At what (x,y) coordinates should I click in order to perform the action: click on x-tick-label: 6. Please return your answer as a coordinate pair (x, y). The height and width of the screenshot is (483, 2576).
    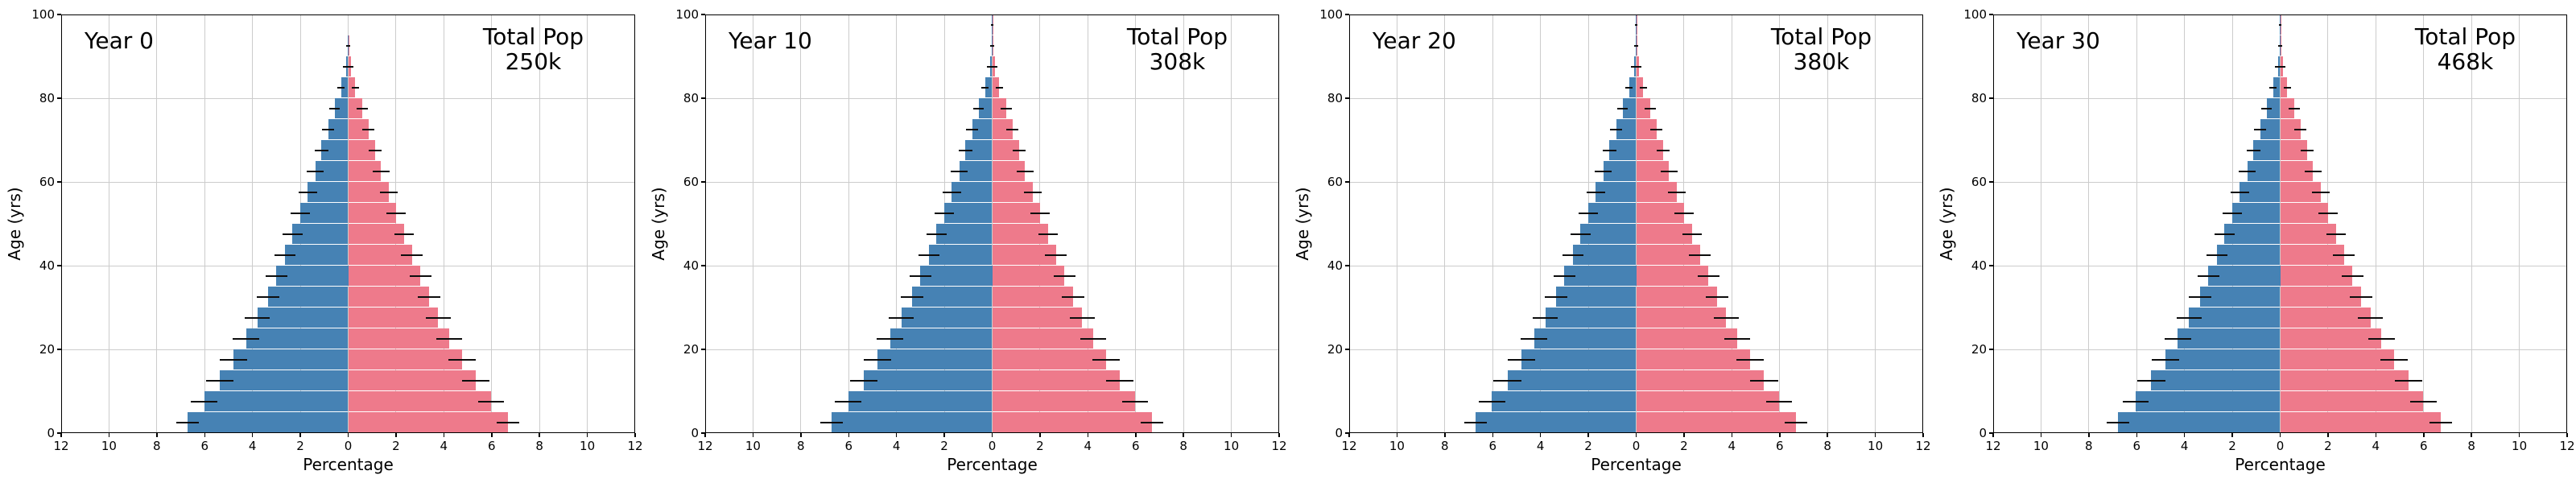
    Looking at the image, I should click on (204, 446).